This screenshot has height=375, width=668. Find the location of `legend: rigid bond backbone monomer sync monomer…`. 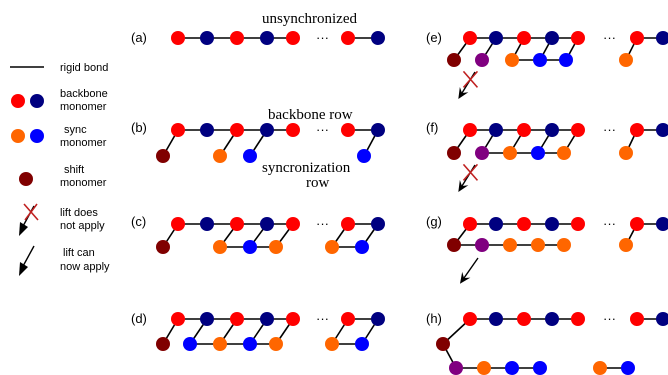

legend: rigid bond backbone monomer sync monomer… is located at coordinates (60, 169).